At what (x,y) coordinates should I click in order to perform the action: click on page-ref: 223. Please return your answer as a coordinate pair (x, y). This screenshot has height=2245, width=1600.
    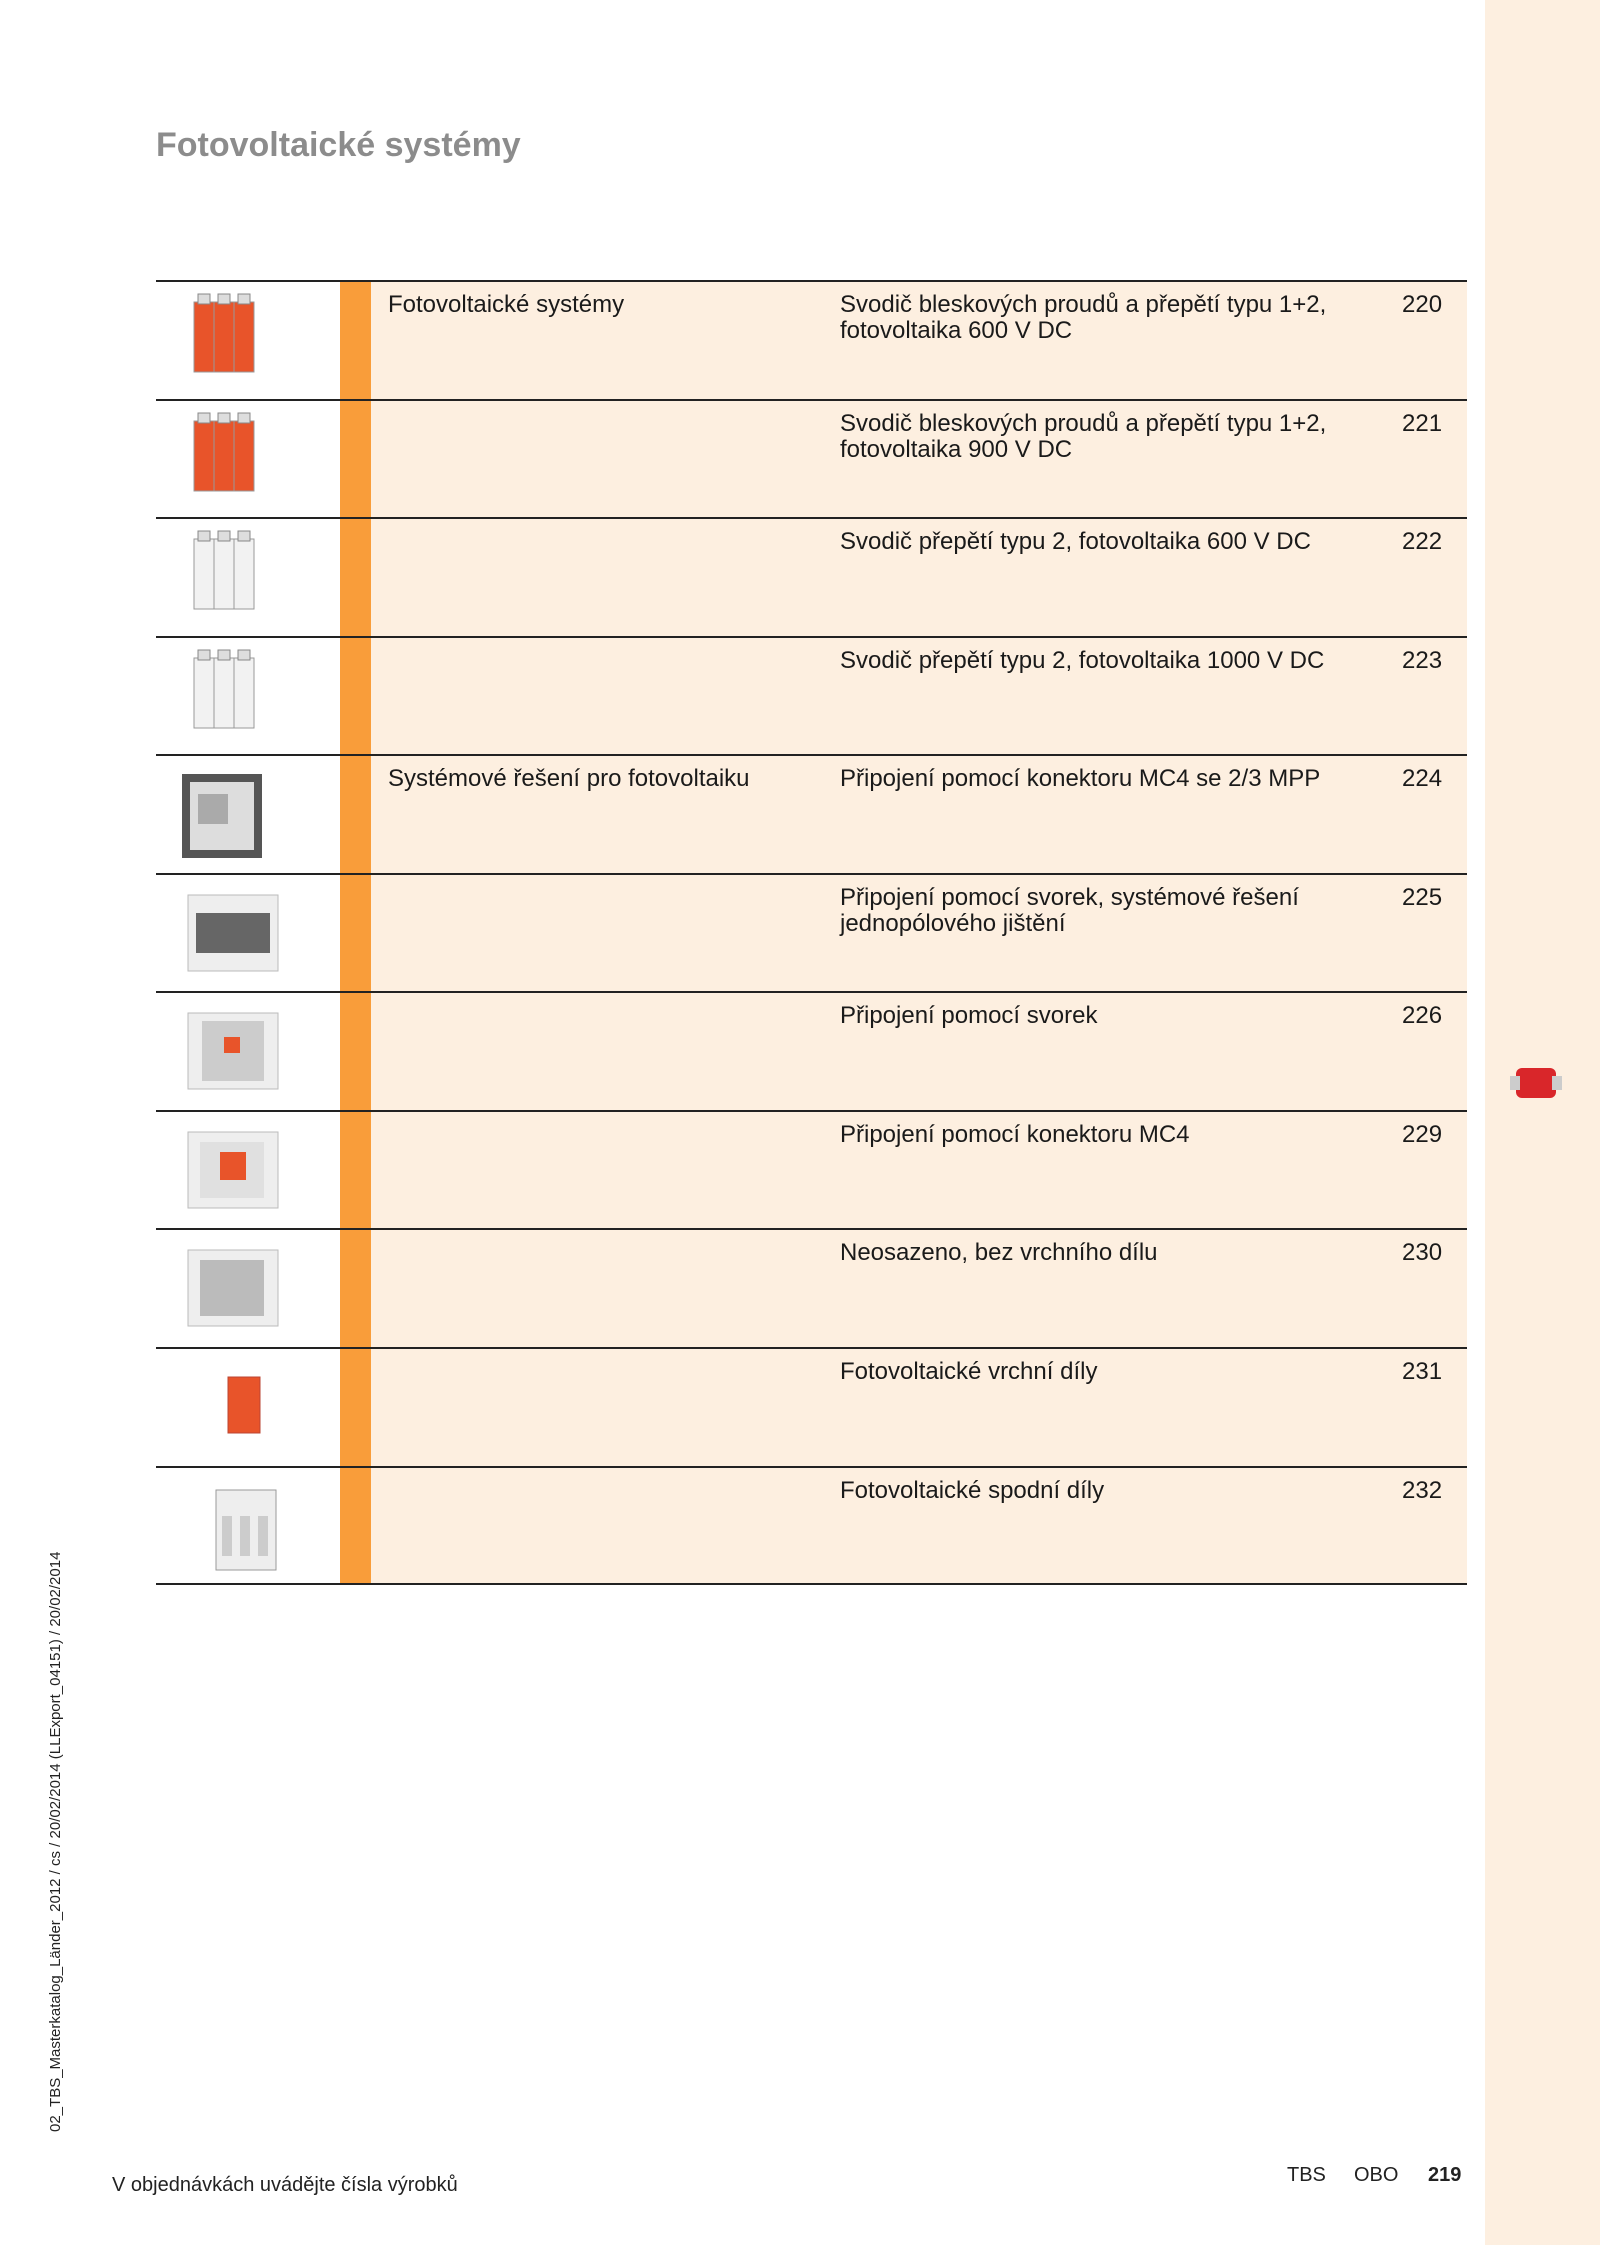
    Looking at the image, I should click on (1422, 660).